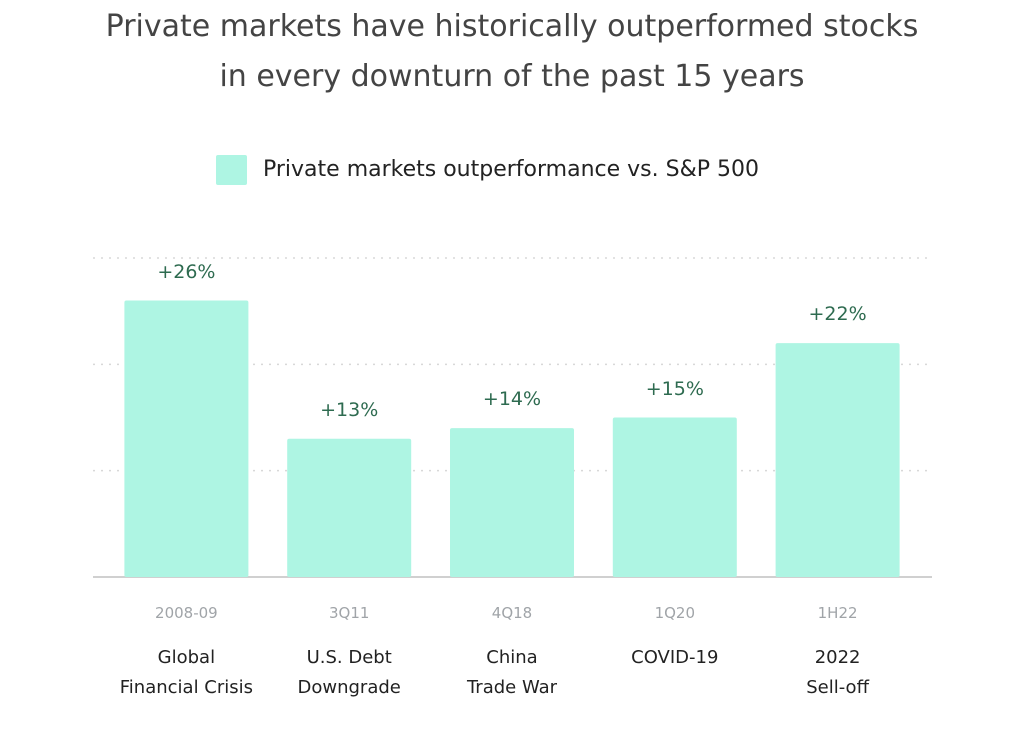 This screenshot has width=1024, height=750. I want to click on x-tick-label: 2022 Sell-off, so click(837, 672).